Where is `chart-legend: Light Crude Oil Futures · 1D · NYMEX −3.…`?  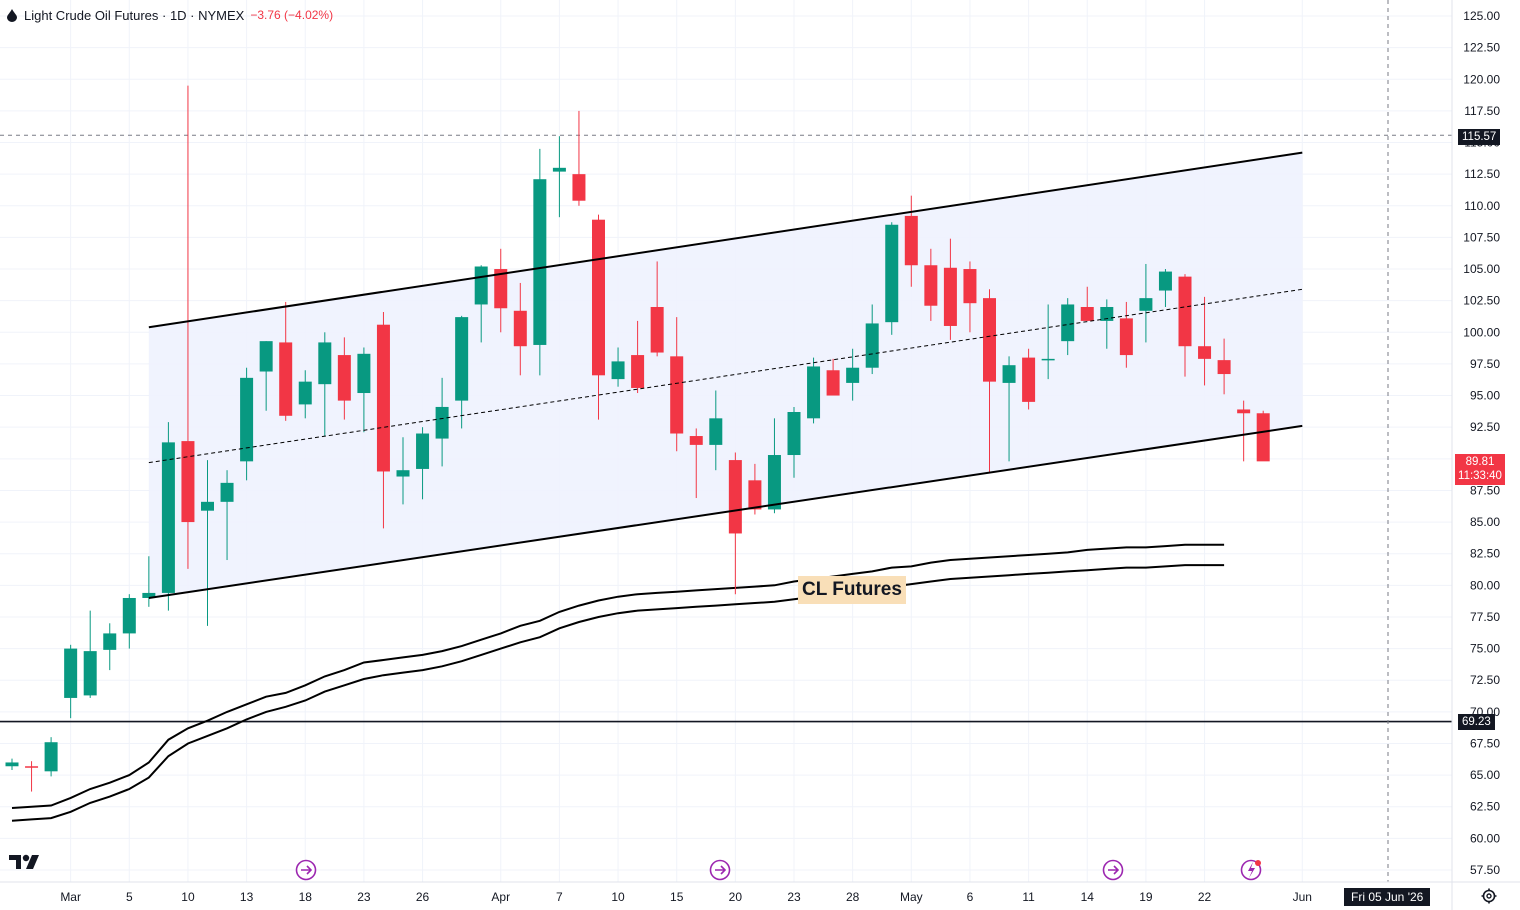
chart-legend: Light Crude Oil Futures · 1D · NYMEX −3.… is located at coordinates (169, 15).